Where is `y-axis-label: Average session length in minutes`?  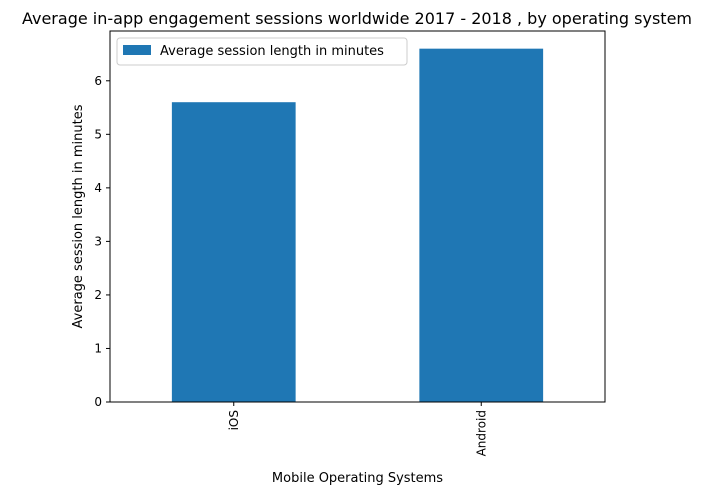 y-axis-label: Average session length in minutes is located at coordinates (78, 216).